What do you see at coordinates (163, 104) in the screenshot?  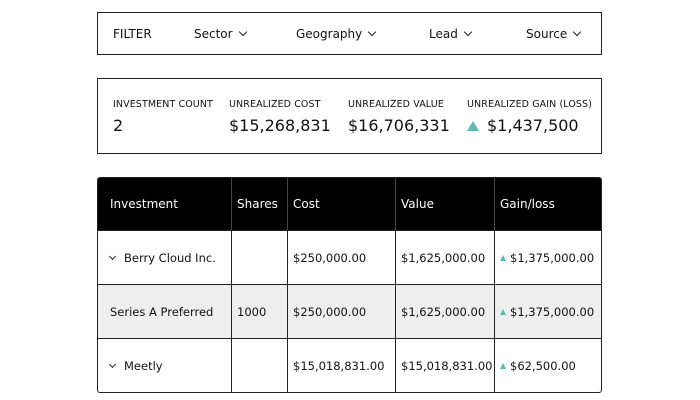 I see `metric-label: INVESTMENT COUNT` at bounding box center [163, 104].